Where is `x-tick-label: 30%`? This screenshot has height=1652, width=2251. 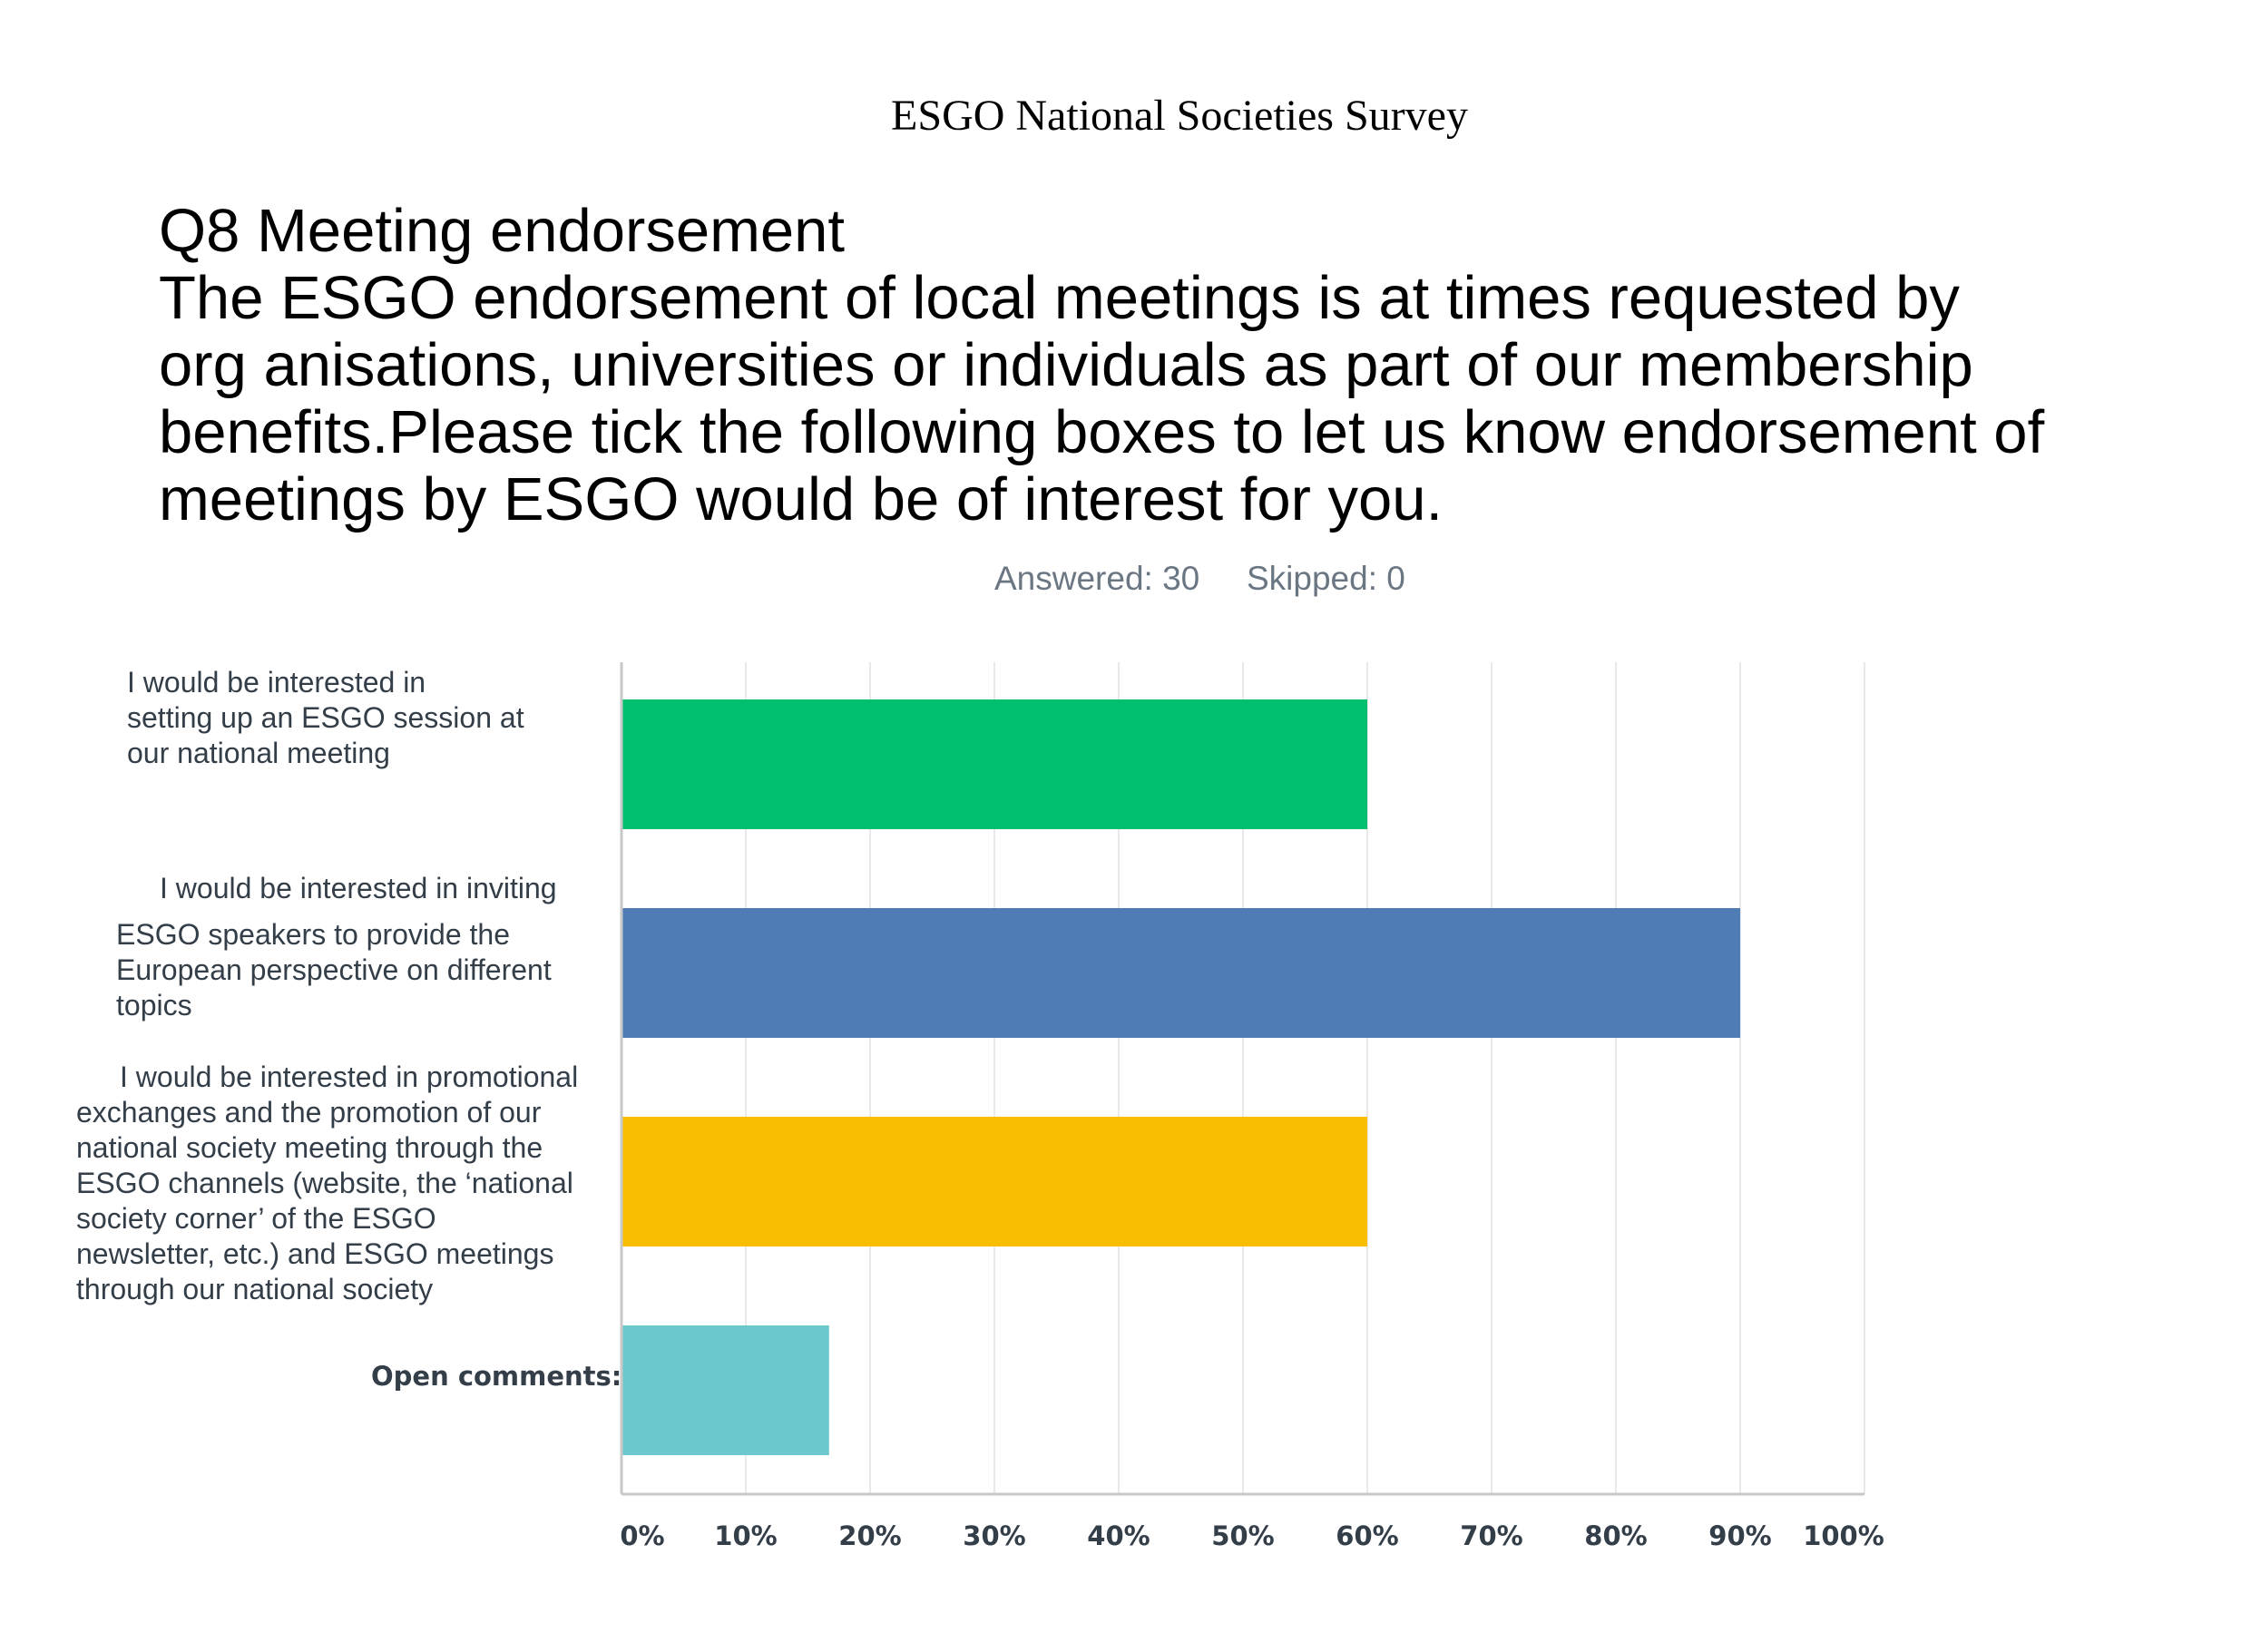
x-tick-label: 30% is located at coordinates (994, 1535).